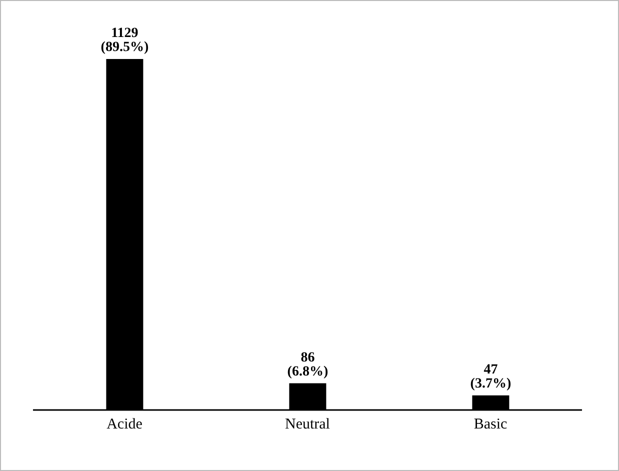 This screenshot has width=619, height=471. What do you see at coordinates (307, 424) in the screenshot?
I see `x-tick-label: Neutral` at bounding box center [307, 424].